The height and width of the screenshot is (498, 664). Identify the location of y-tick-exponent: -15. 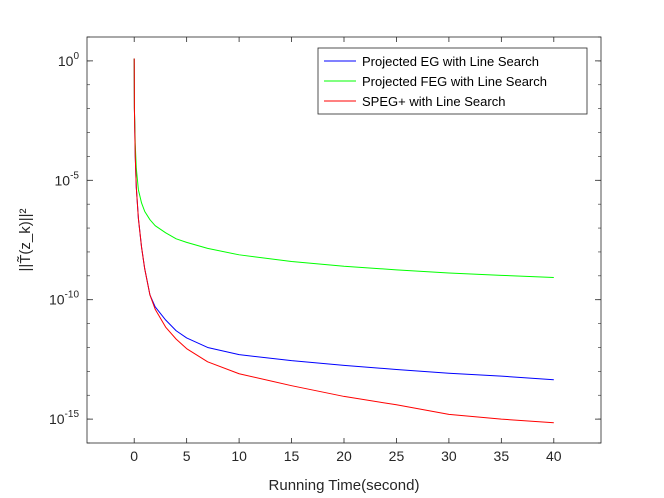
(72, 414).